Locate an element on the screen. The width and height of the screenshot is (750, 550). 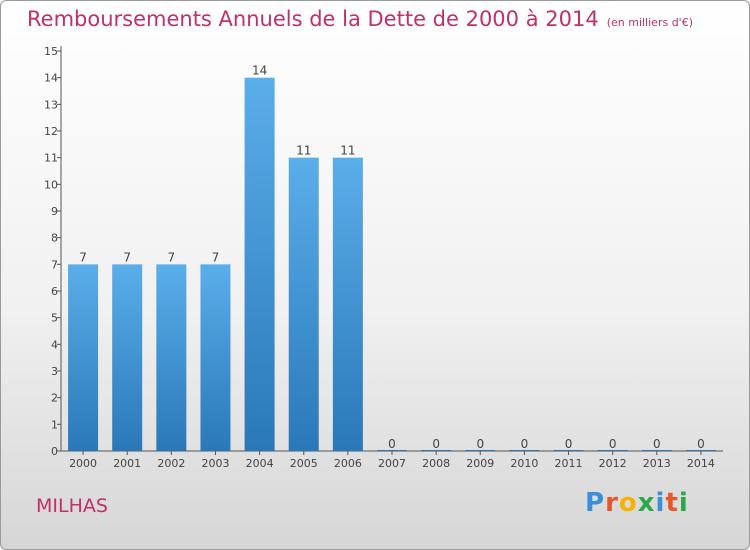
logo-letter: o is located at coordinates (628, 503).